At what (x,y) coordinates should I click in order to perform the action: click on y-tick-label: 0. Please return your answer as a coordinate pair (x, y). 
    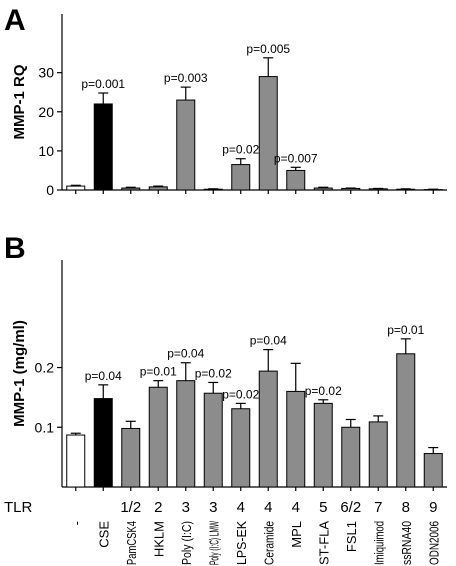
    Looking at the image, I should click on (50, 190).